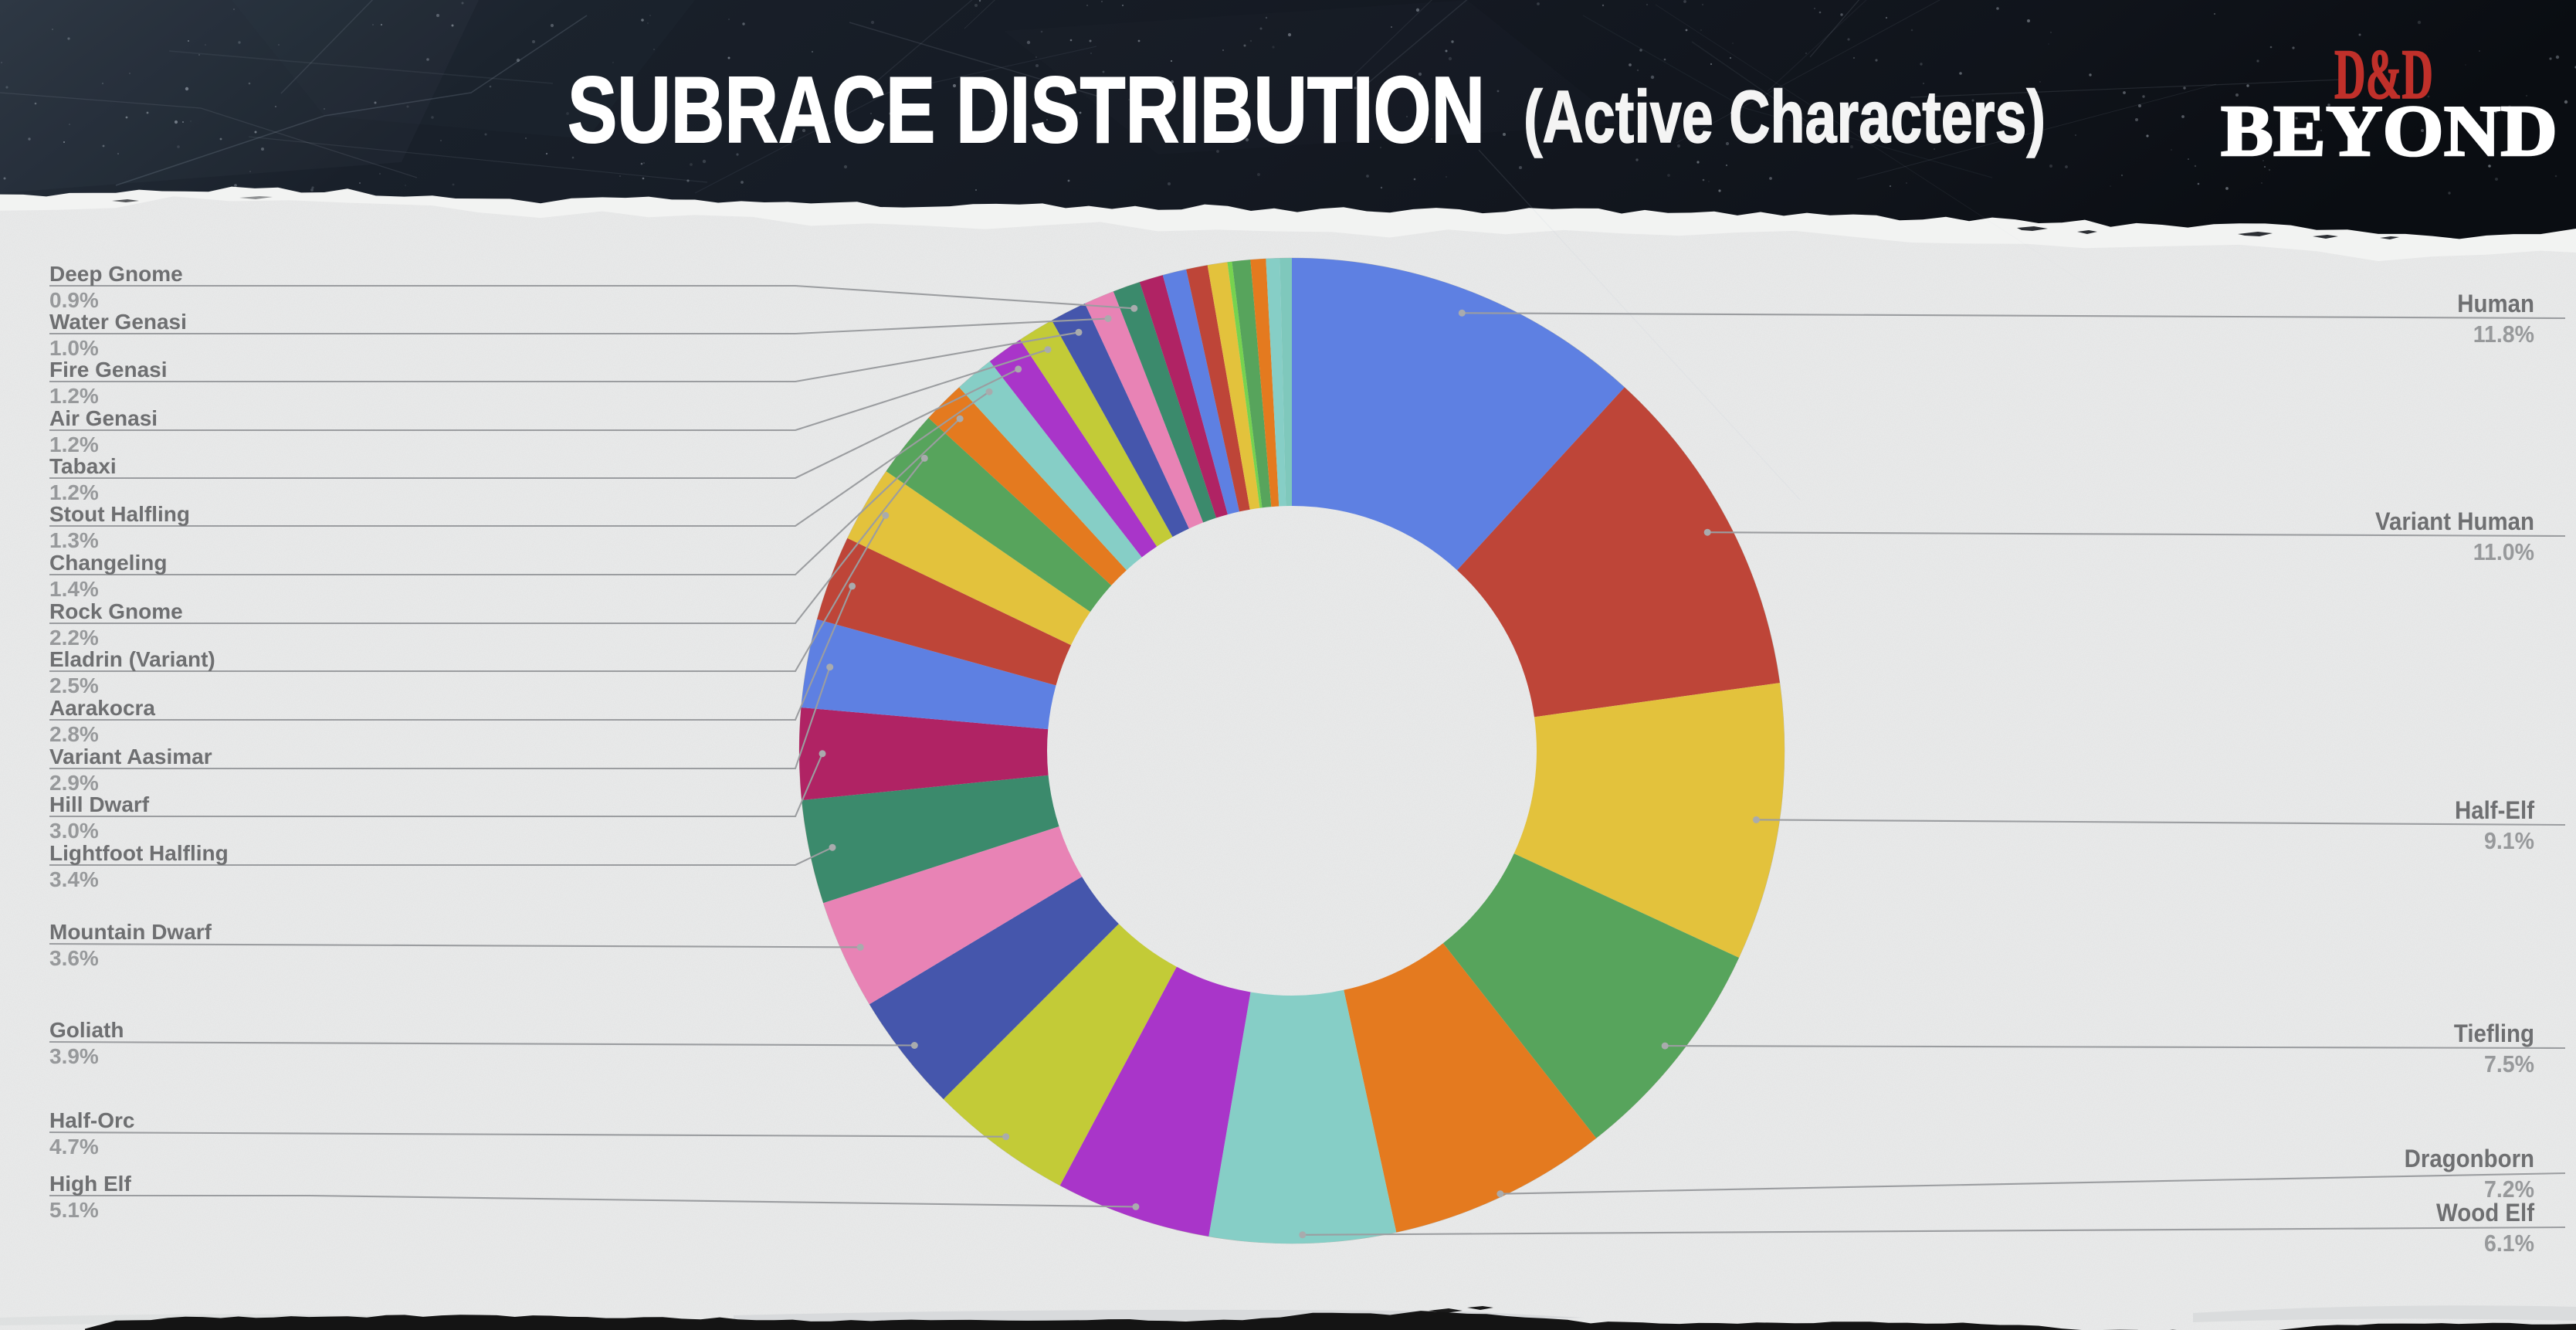  What do you see at coordinates (91, 1120) in the screenshot?
I see `svg-text: Half-Orc` at bounding box center [91, 1120].